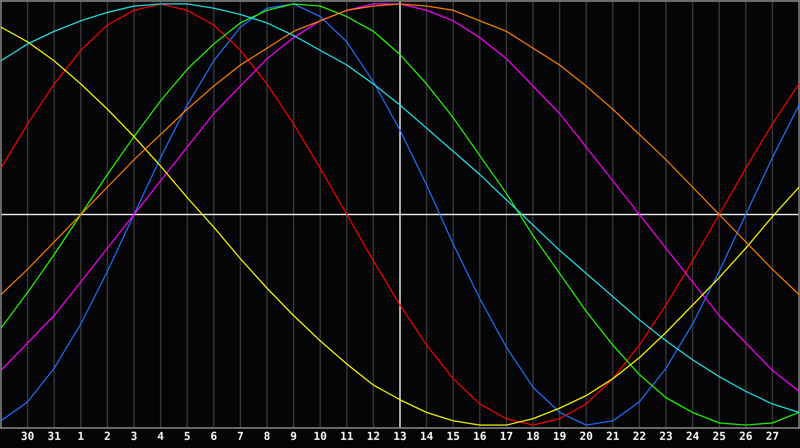 Image resolution: width=800 pixels, height=448 pixels. Describe the element at coordinates (214, 436) in the screenshot. I see `x-tick-label: 6` at that location.